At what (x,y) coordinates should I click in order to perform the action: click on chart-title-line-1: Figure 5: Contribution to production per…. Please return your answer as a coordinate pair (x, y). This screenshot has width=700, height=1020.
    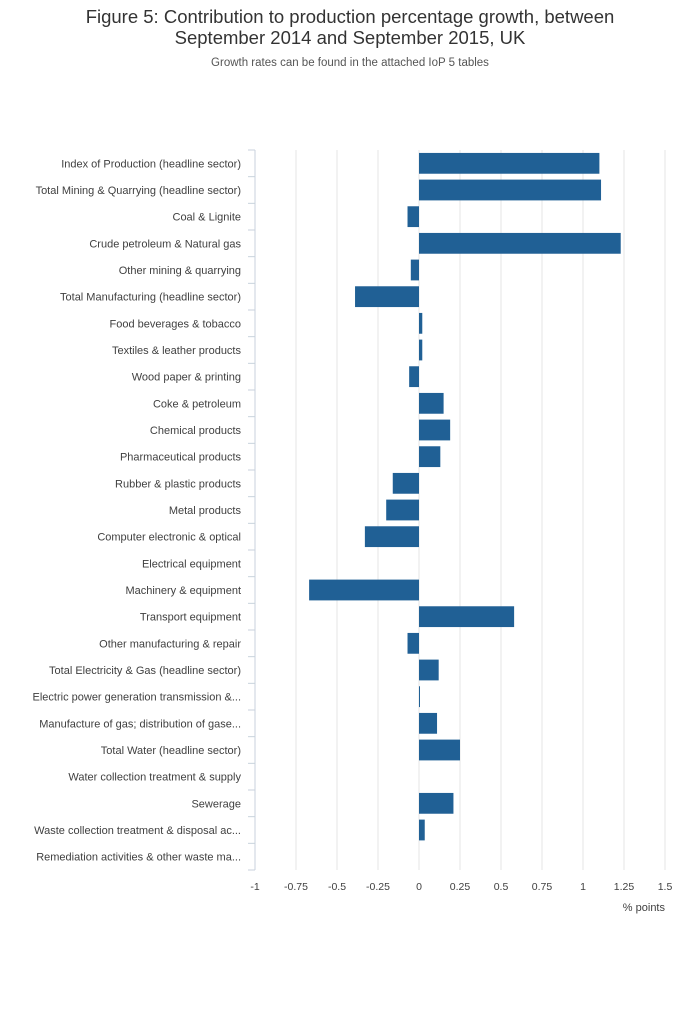
    Looking at the image, I should click on (350, 16).